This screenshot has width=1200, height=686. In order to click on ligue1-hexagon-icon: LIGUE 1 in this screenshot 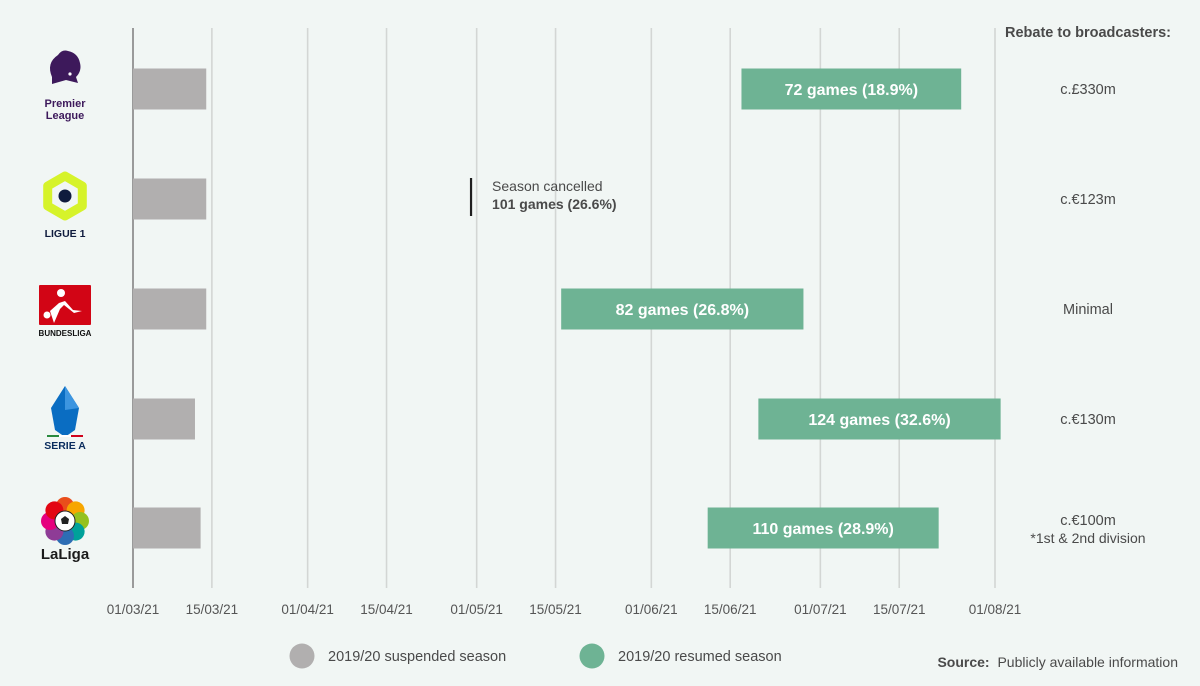, I will do `click(65, 205)`.